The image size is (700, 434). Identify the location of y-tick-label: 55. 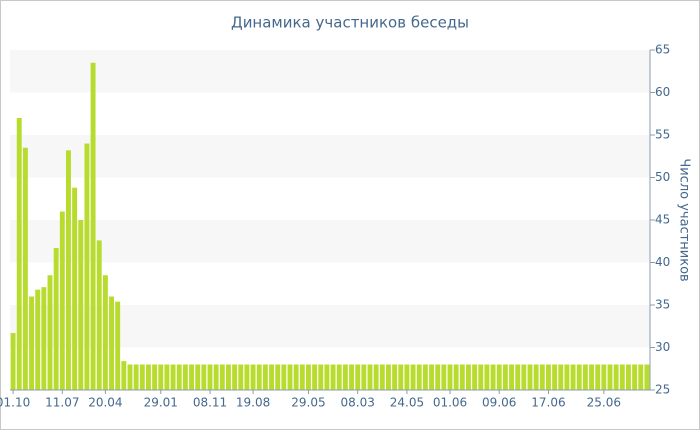
(662, 135).